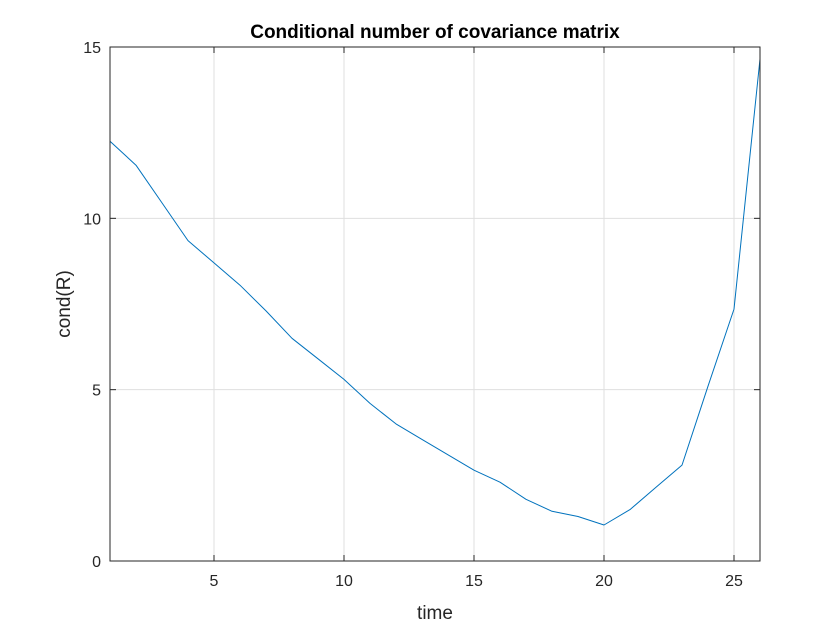  What do you see at coordinates (435, 613) in the screenshot?
I see `x-axis-label: time` at bounding box center [435, 613].